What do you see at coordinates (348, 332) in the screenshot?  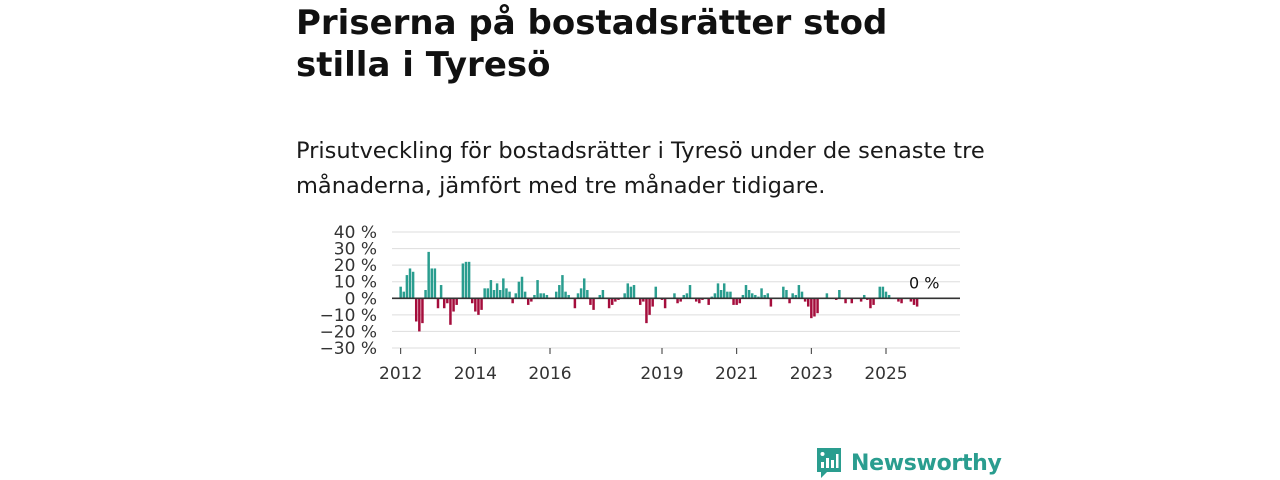 I see `y-tick-label: −20 %` at bounding box center [348, 332].